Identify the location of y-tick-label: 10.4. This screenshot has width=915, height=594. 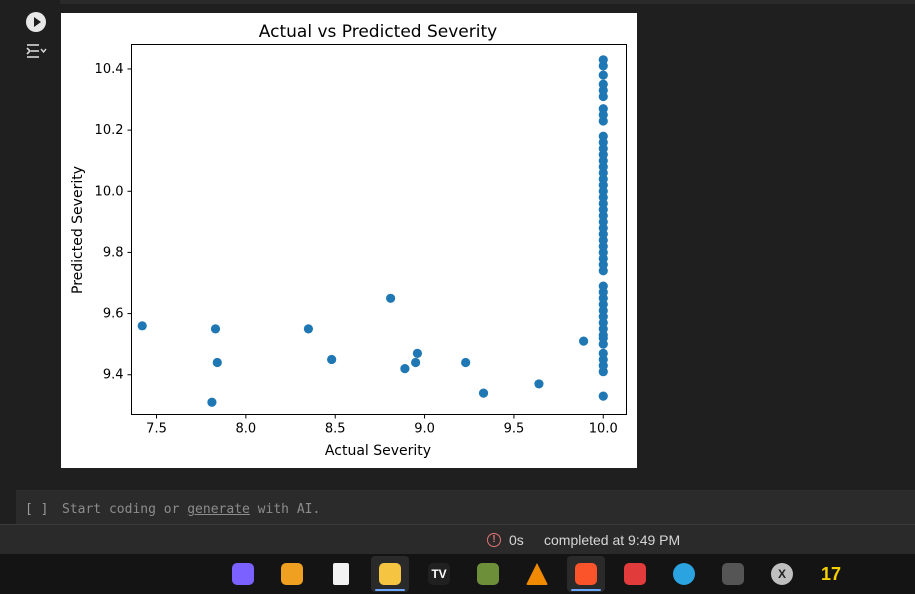
(109, 69).